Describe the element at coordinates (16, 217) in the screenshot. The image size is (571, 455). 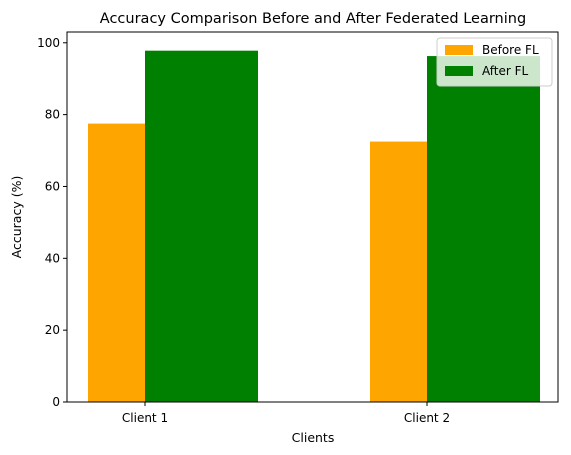
I see `y-axis-label: Accuracy (%)` at that location.